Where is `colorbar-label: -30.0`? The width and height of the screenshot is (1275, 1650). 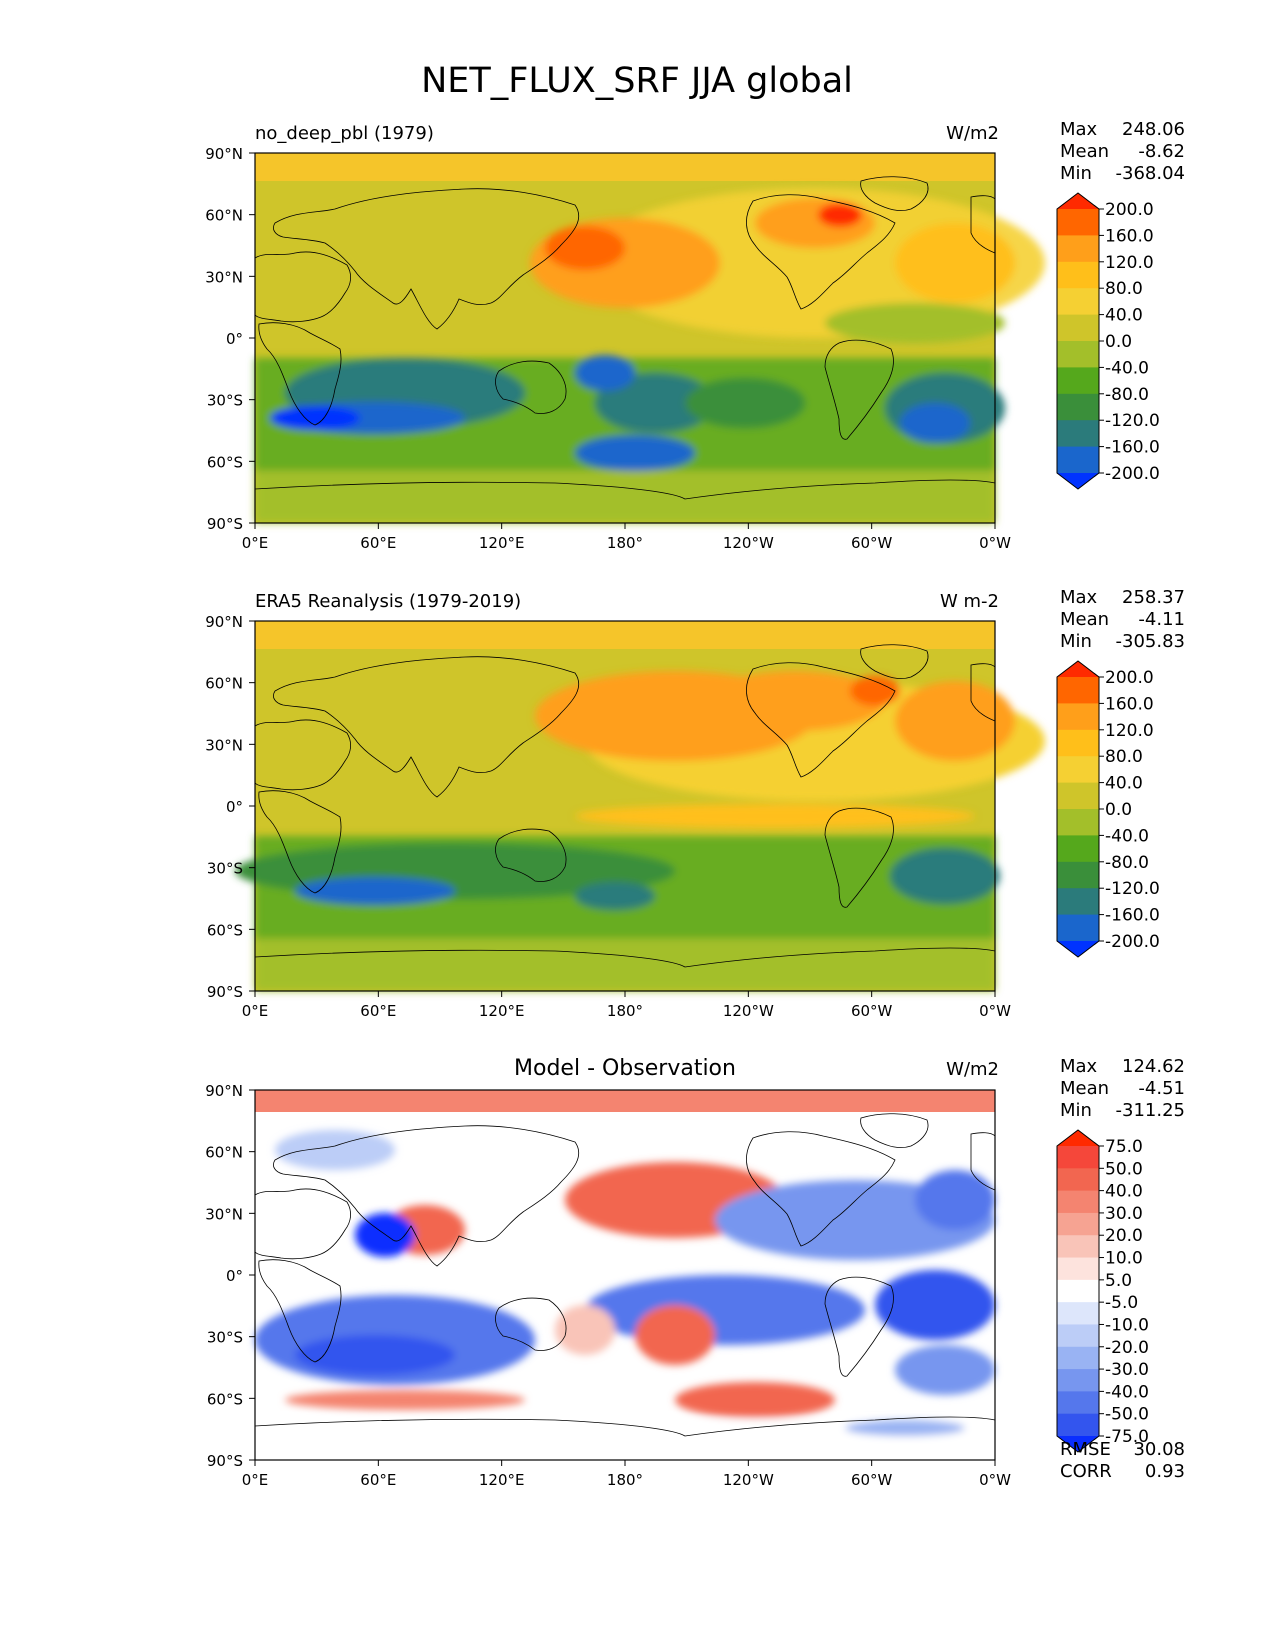 colorbar-label: -30.0 is located at coordinates (1127, 1370).